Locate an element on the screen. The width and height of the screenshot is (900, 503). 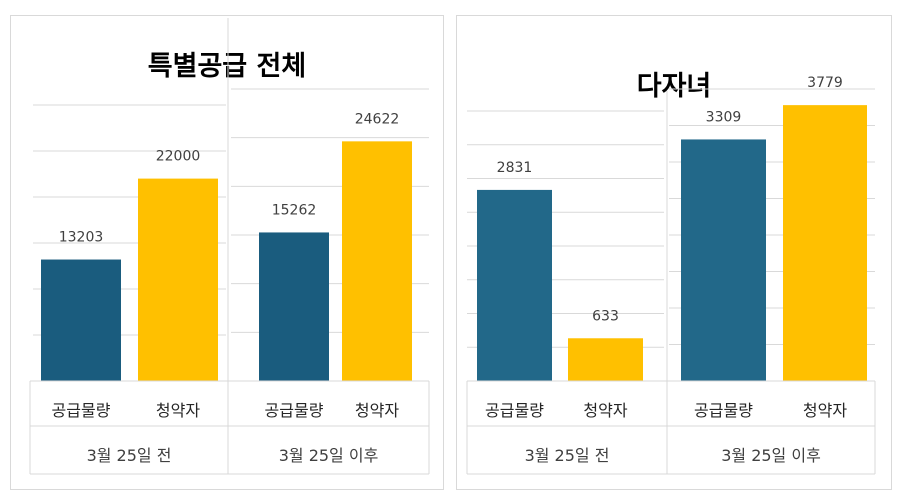
chart-title: 다자녀 is located at coordinates (674, 86).